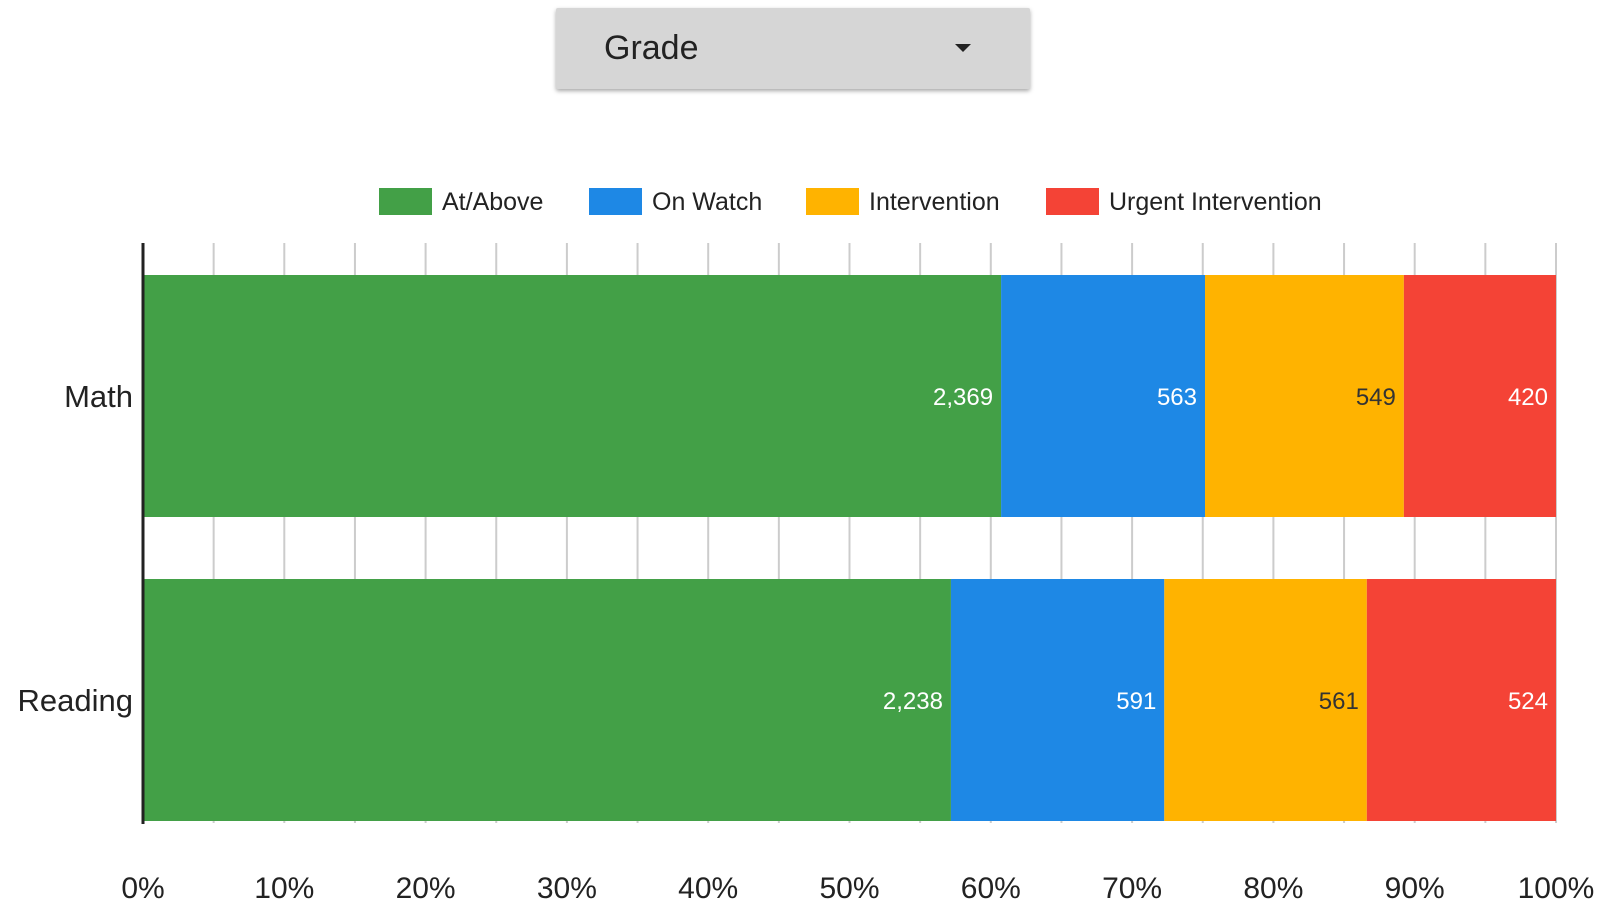 Image resolution: width=1607 pixels, height=906 pixels. Describe the element at coordinates (832, 201) in the screenshot. I see `legend-swatch-intervention` at that location.